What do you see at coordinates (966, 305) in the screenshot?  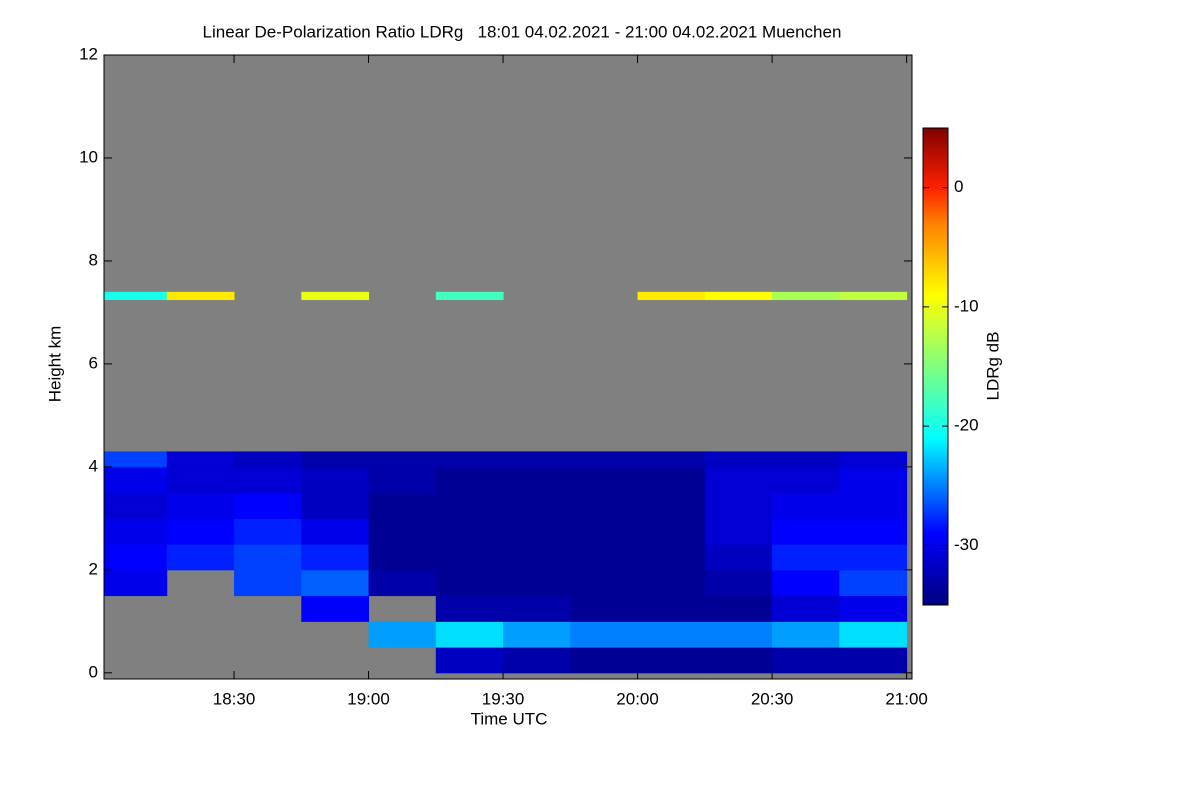 I see `colorbar-tick-label: -10` at bounding box center [966, 305].